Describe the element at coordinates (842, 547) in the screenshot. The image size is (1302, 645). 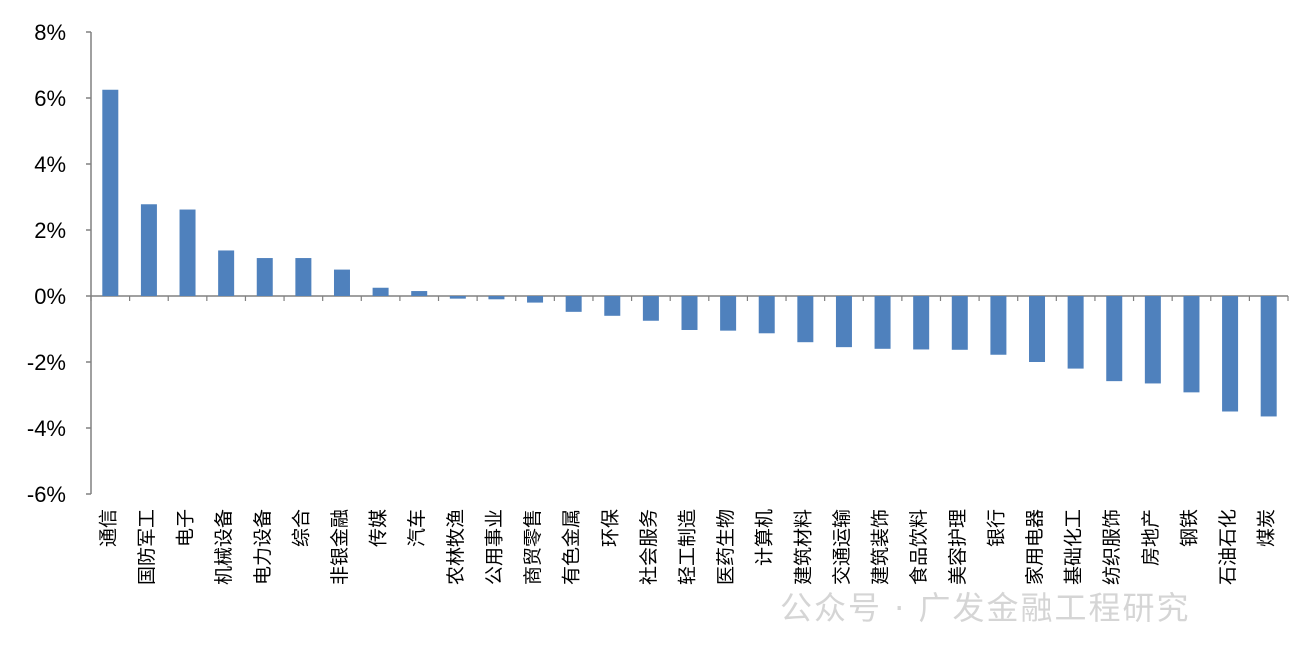
I see `x-category-label: 交通运输` at that location.